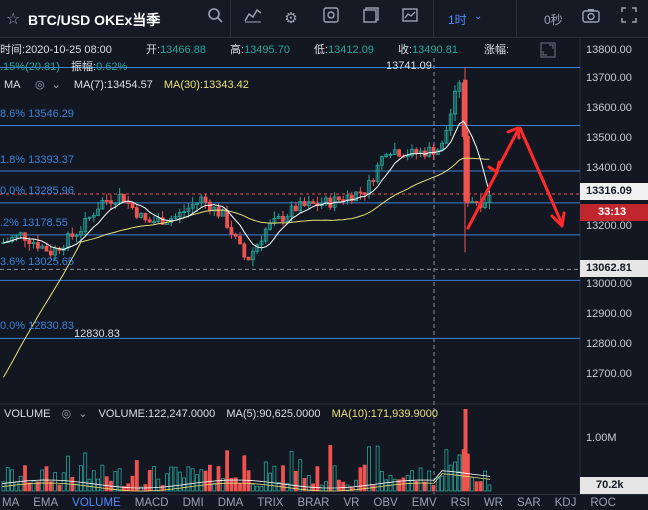 The image size is (648, 510). Describe the element at coordinates (183, 85) in the screenshot. I see `ma30-label: MA(30):` at that location.